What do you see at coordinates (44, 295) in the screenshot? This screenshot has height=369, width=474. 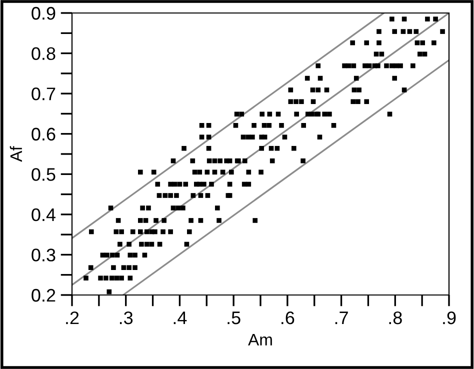 I see `y-tick-label: 0.2` at bounding box center [44, 295].